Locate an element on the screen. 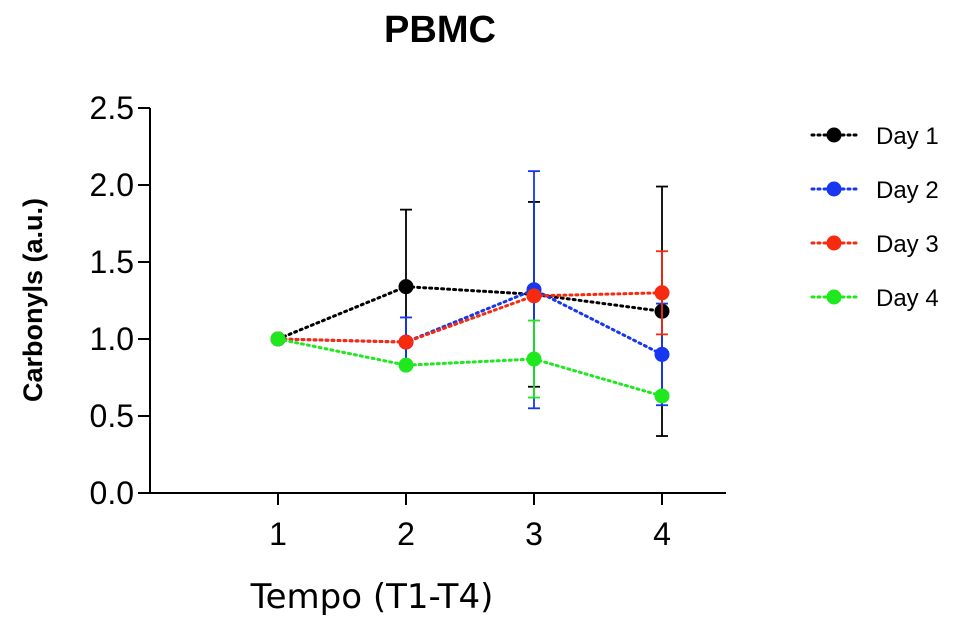 The height and width of the screenshot is (618, 967). legend-label: Day 3 is located at coordinates (907, 244).